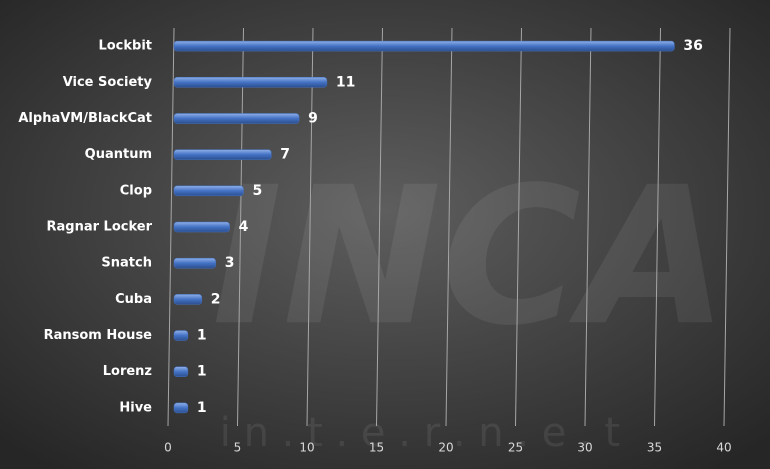 Image resolution: width=770 pixels, height=469 pixels. I want to click on x-tick-label: 30, so click(584, 448).